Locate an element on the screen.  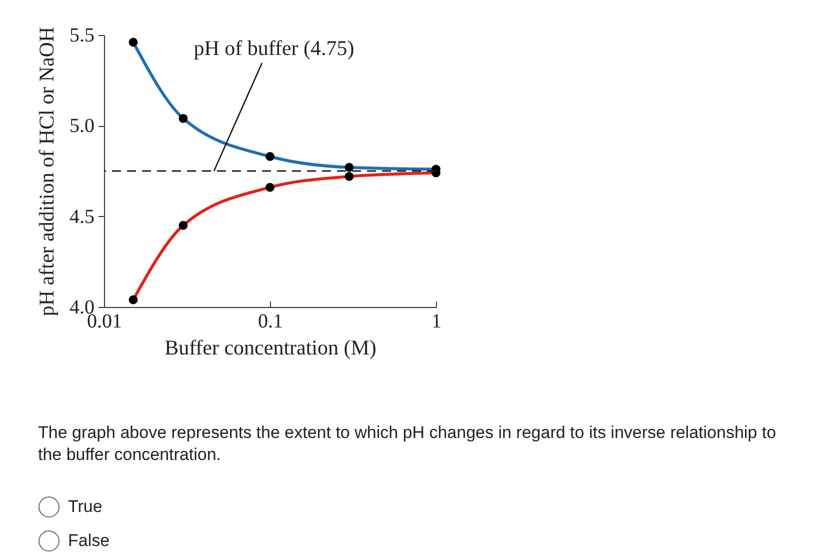
y-tick-label: 5.0 is located at coordinates (82, 126).